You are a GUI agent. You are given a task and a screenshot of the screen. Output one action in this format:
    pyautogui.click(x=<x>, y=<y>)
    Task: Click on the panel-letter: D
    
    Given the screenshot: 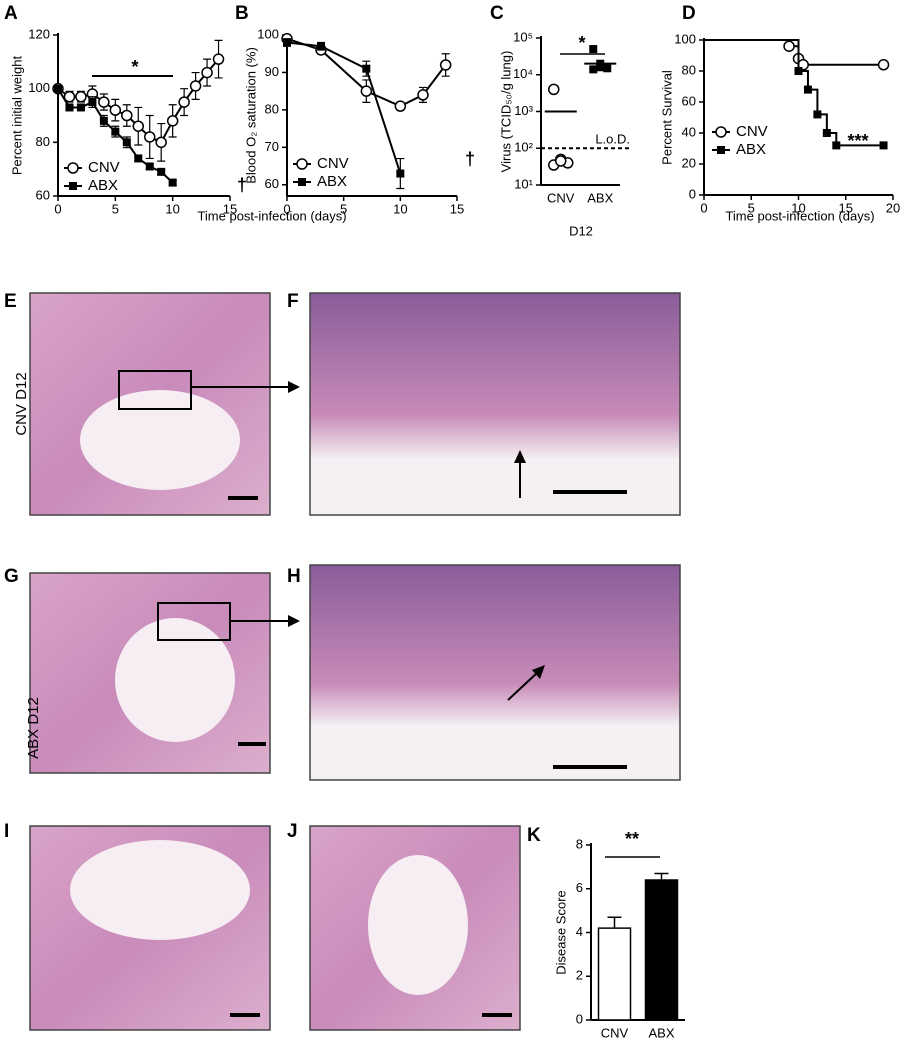 What is the action you would take?
    pyautogui.click(x=689, y=13)
    